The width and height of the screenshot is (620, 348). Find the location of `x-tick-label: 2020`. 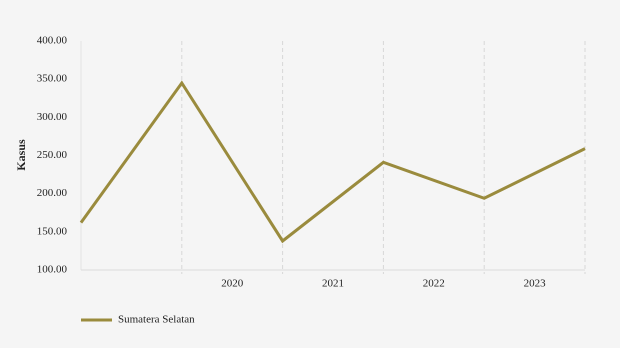

x-tick-label: 2020 is located at coordinates (232, 284).